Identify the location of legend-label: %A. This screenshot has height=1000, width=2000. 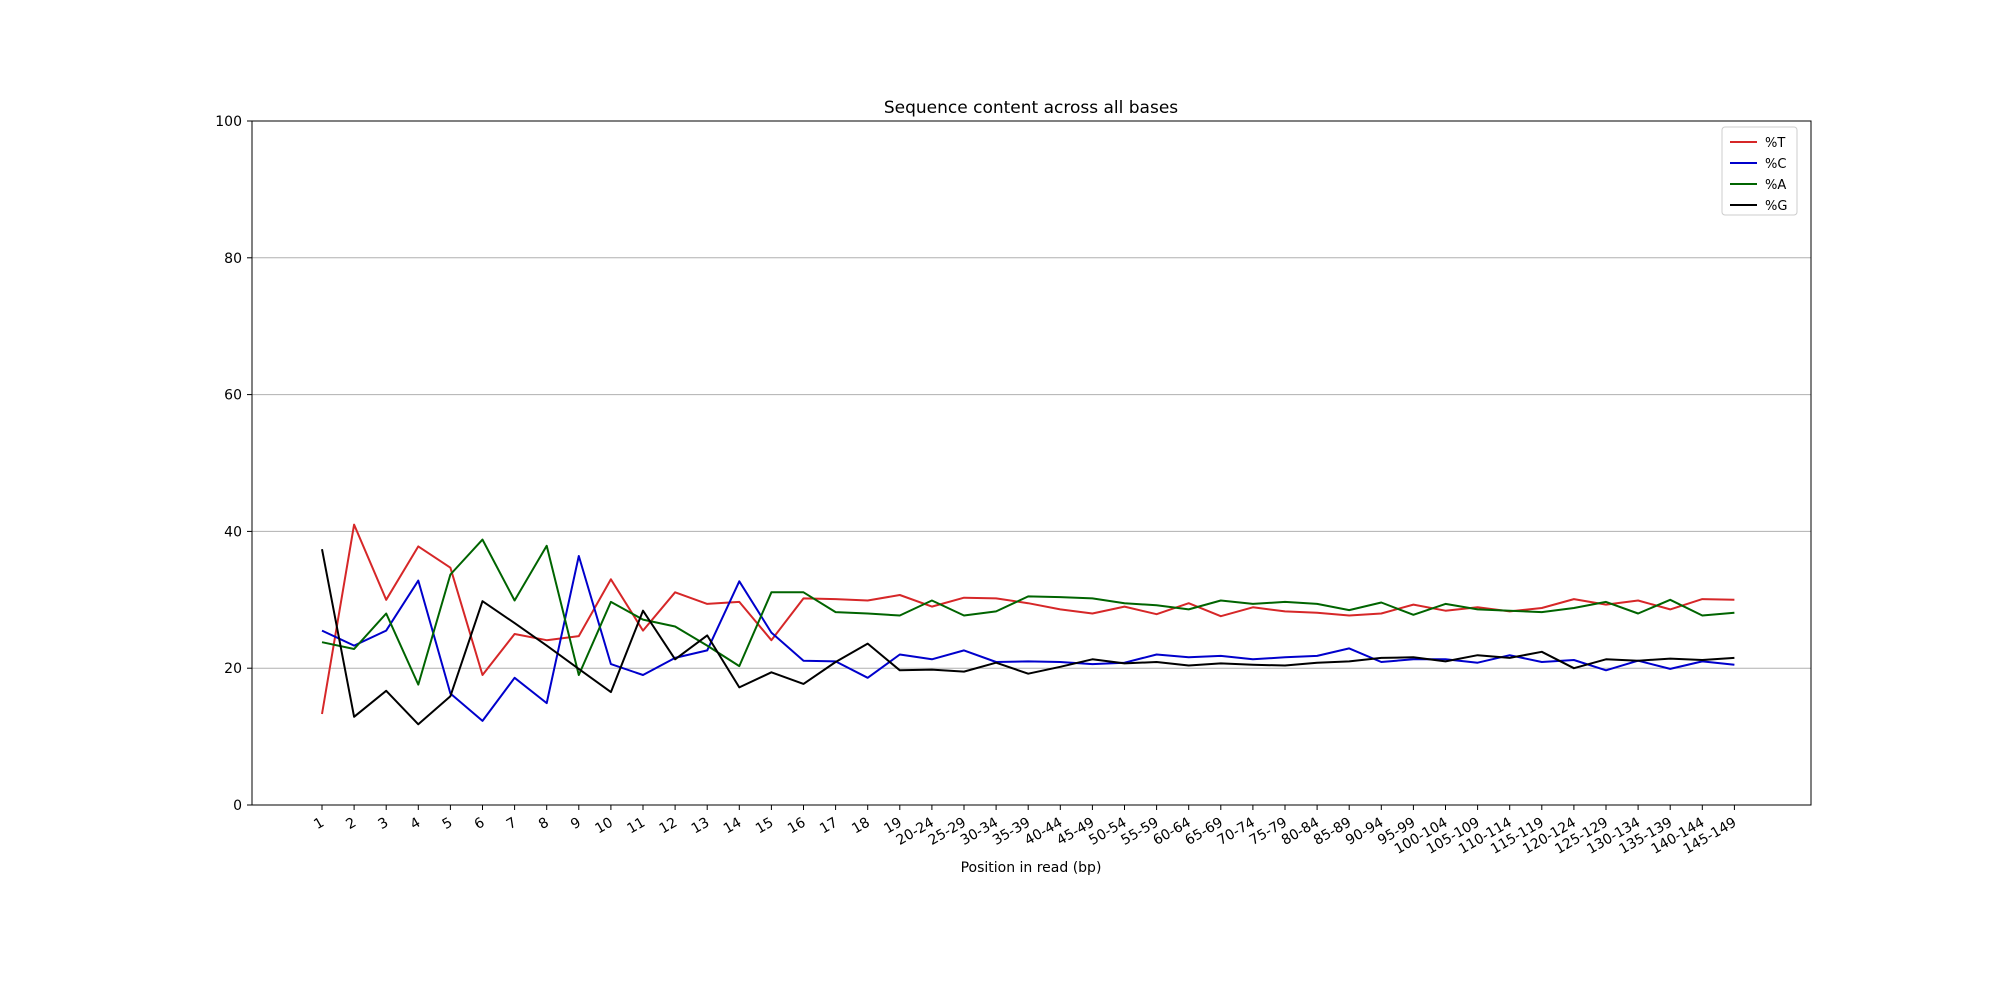
(1775, 185).